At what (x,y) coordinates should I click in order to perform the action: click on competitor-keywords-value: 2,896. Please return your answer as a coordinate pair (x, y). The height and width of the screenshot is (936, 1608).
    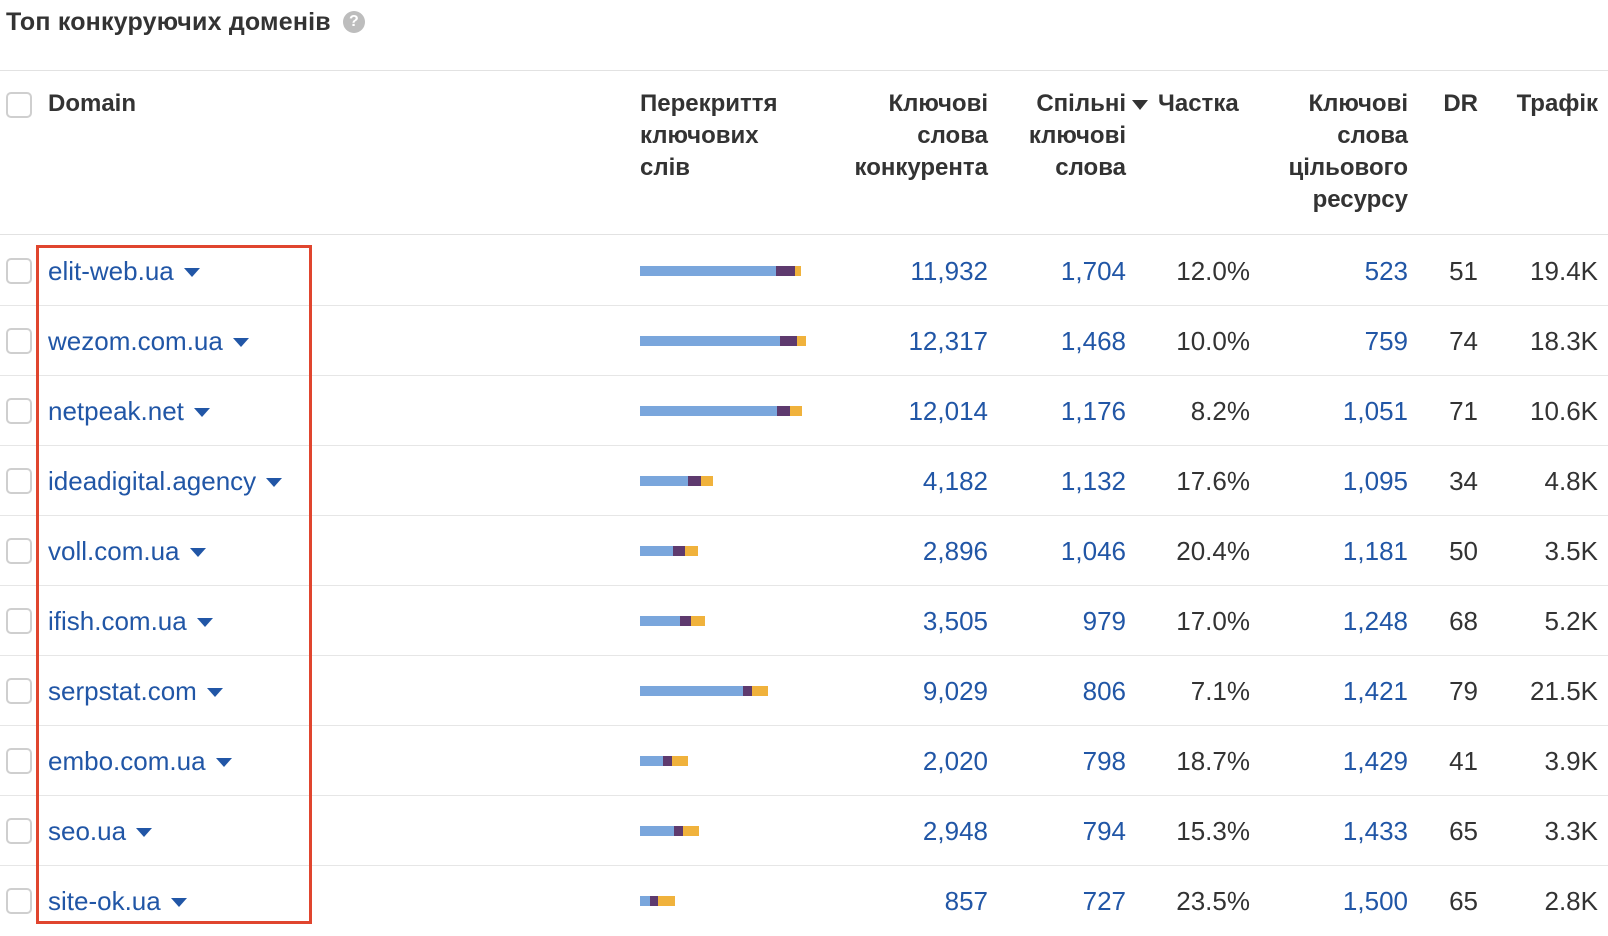
    Looking at the image, I should click on (955, 550).